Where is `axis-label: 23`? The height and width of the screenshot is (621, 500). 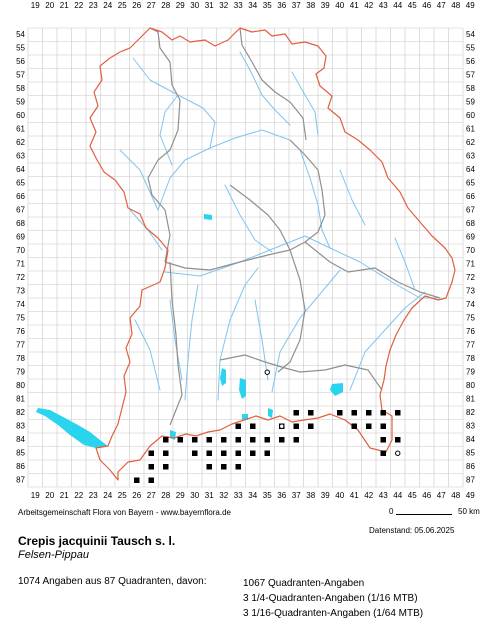 axis-label: 23 is located at coordinates (93, 495).